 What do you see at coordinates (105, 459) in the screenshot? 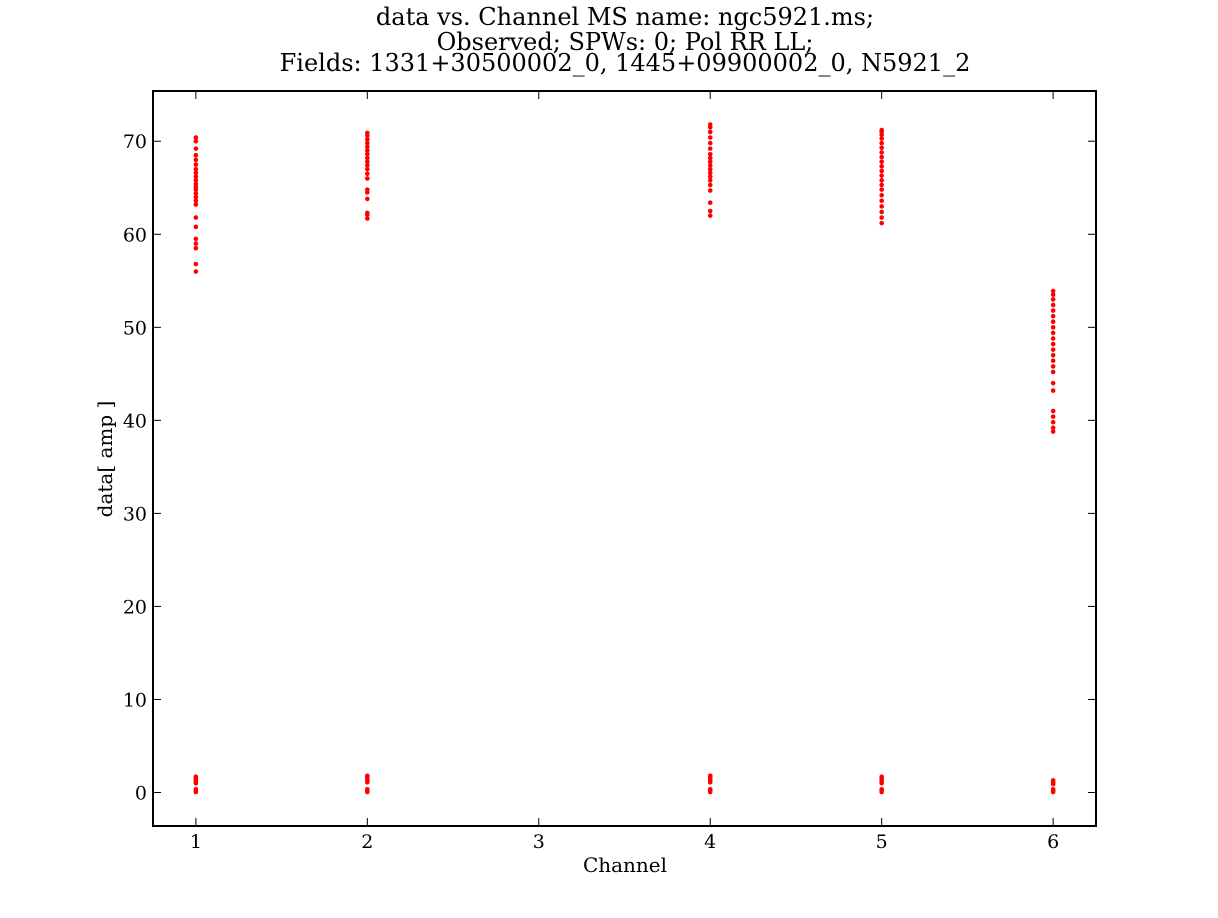
I see `y-axis-label: data[ amp ]` at bounding box center [105, 459].